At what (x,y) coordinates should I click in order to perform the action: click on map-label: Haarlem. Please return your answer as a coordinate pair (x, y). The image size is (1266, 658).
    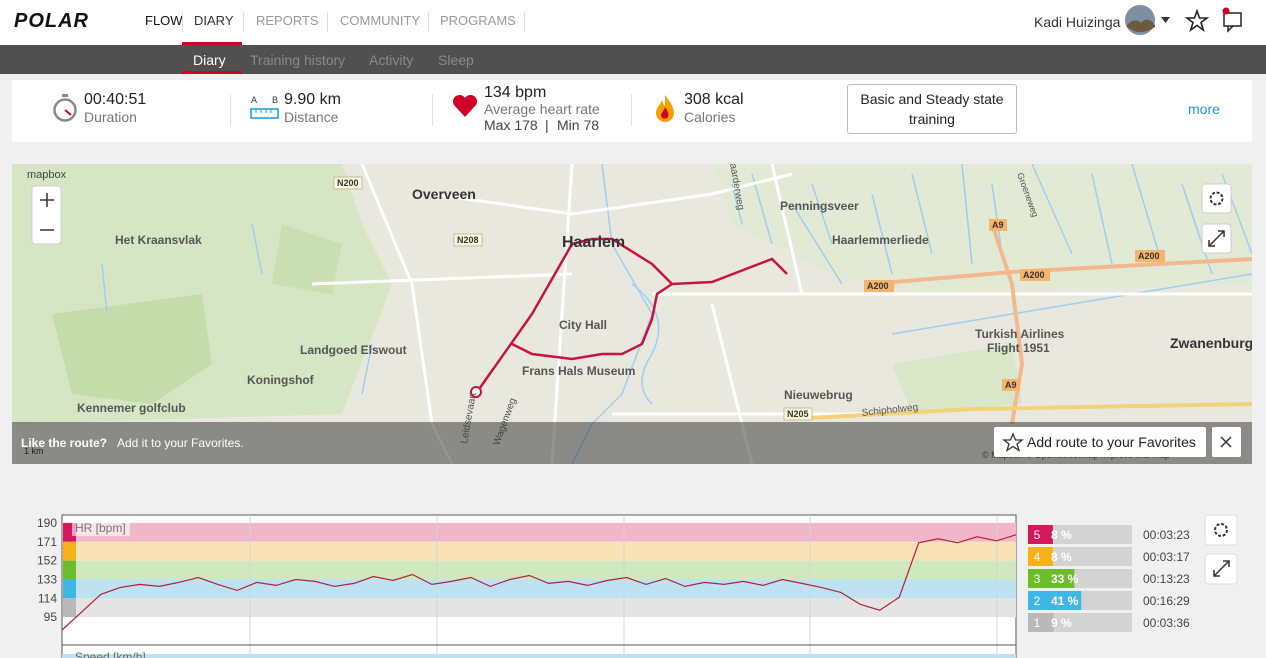
    Looking at the image, I should click on (593, 242).